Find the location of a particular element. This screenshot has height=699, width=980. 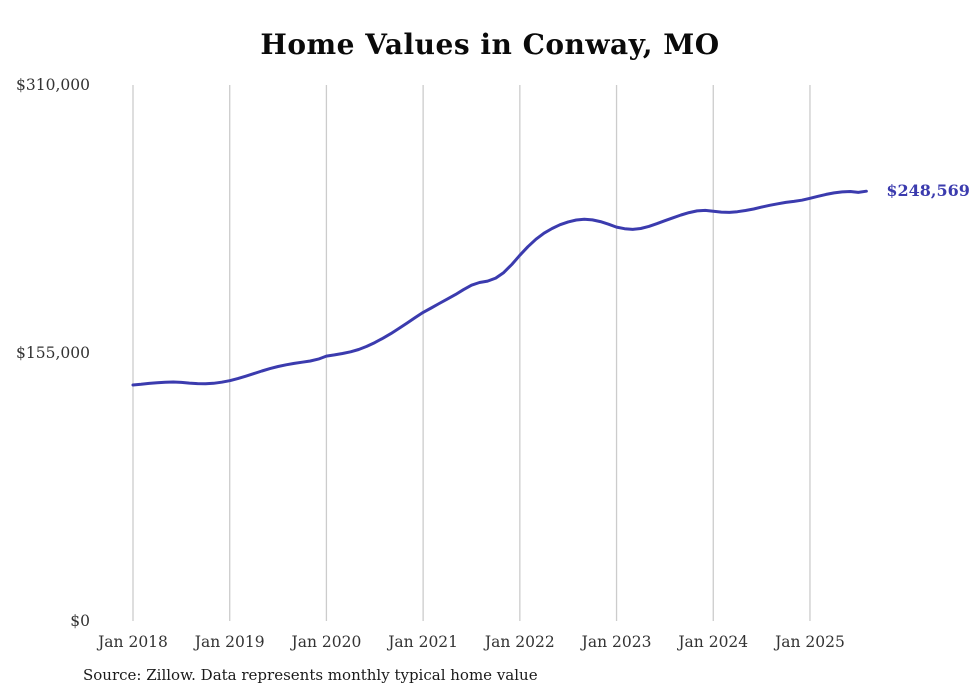

end-value-label: $248,569 is located at coordinates (928, 190).